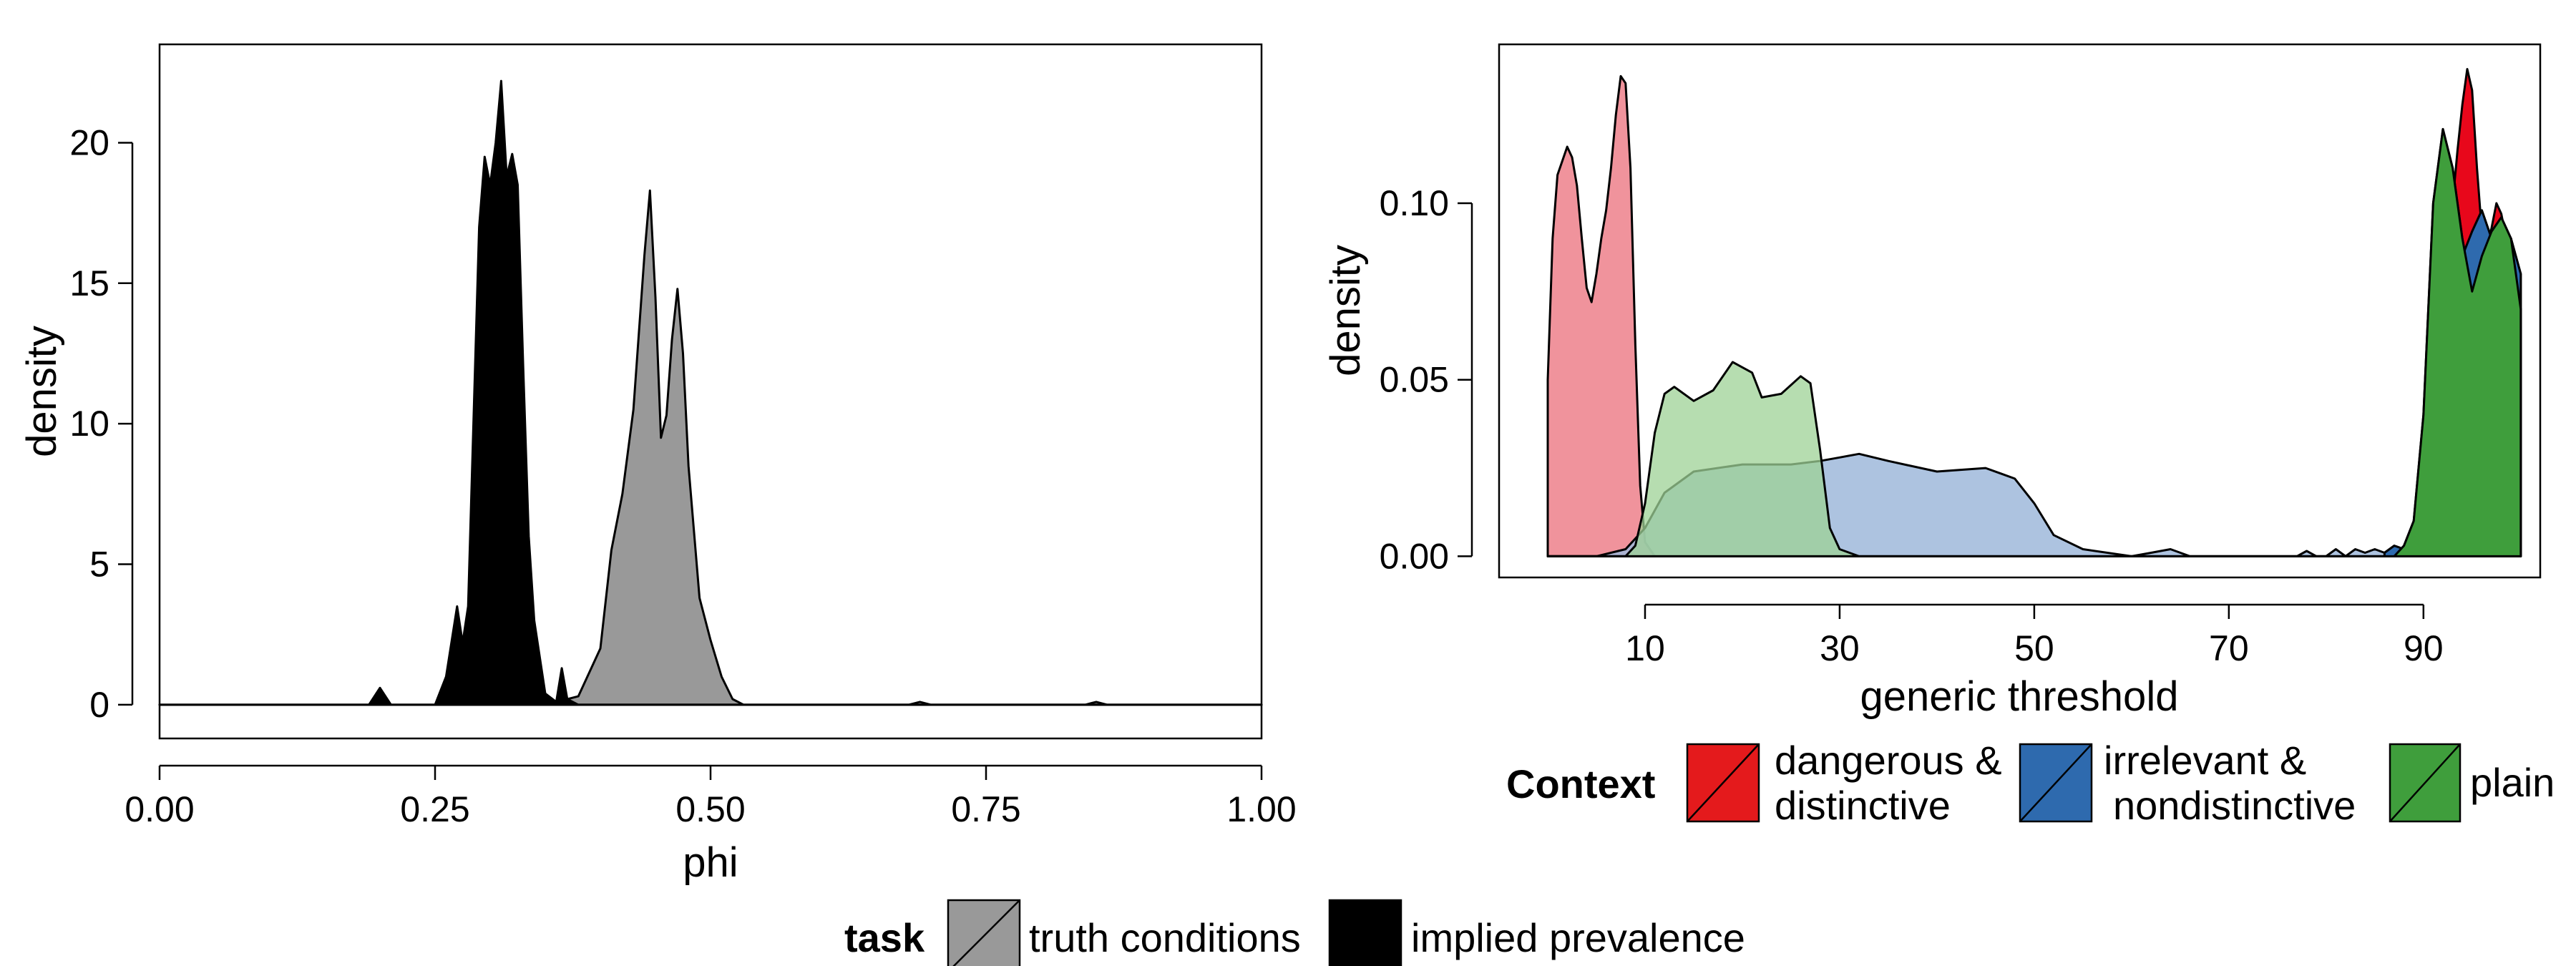 The height and width of the screenshot is (966, 2576). I want to click on left-x-ticks: 0.00 0.25 0.50 0.75 1.00, so click(711, 796).